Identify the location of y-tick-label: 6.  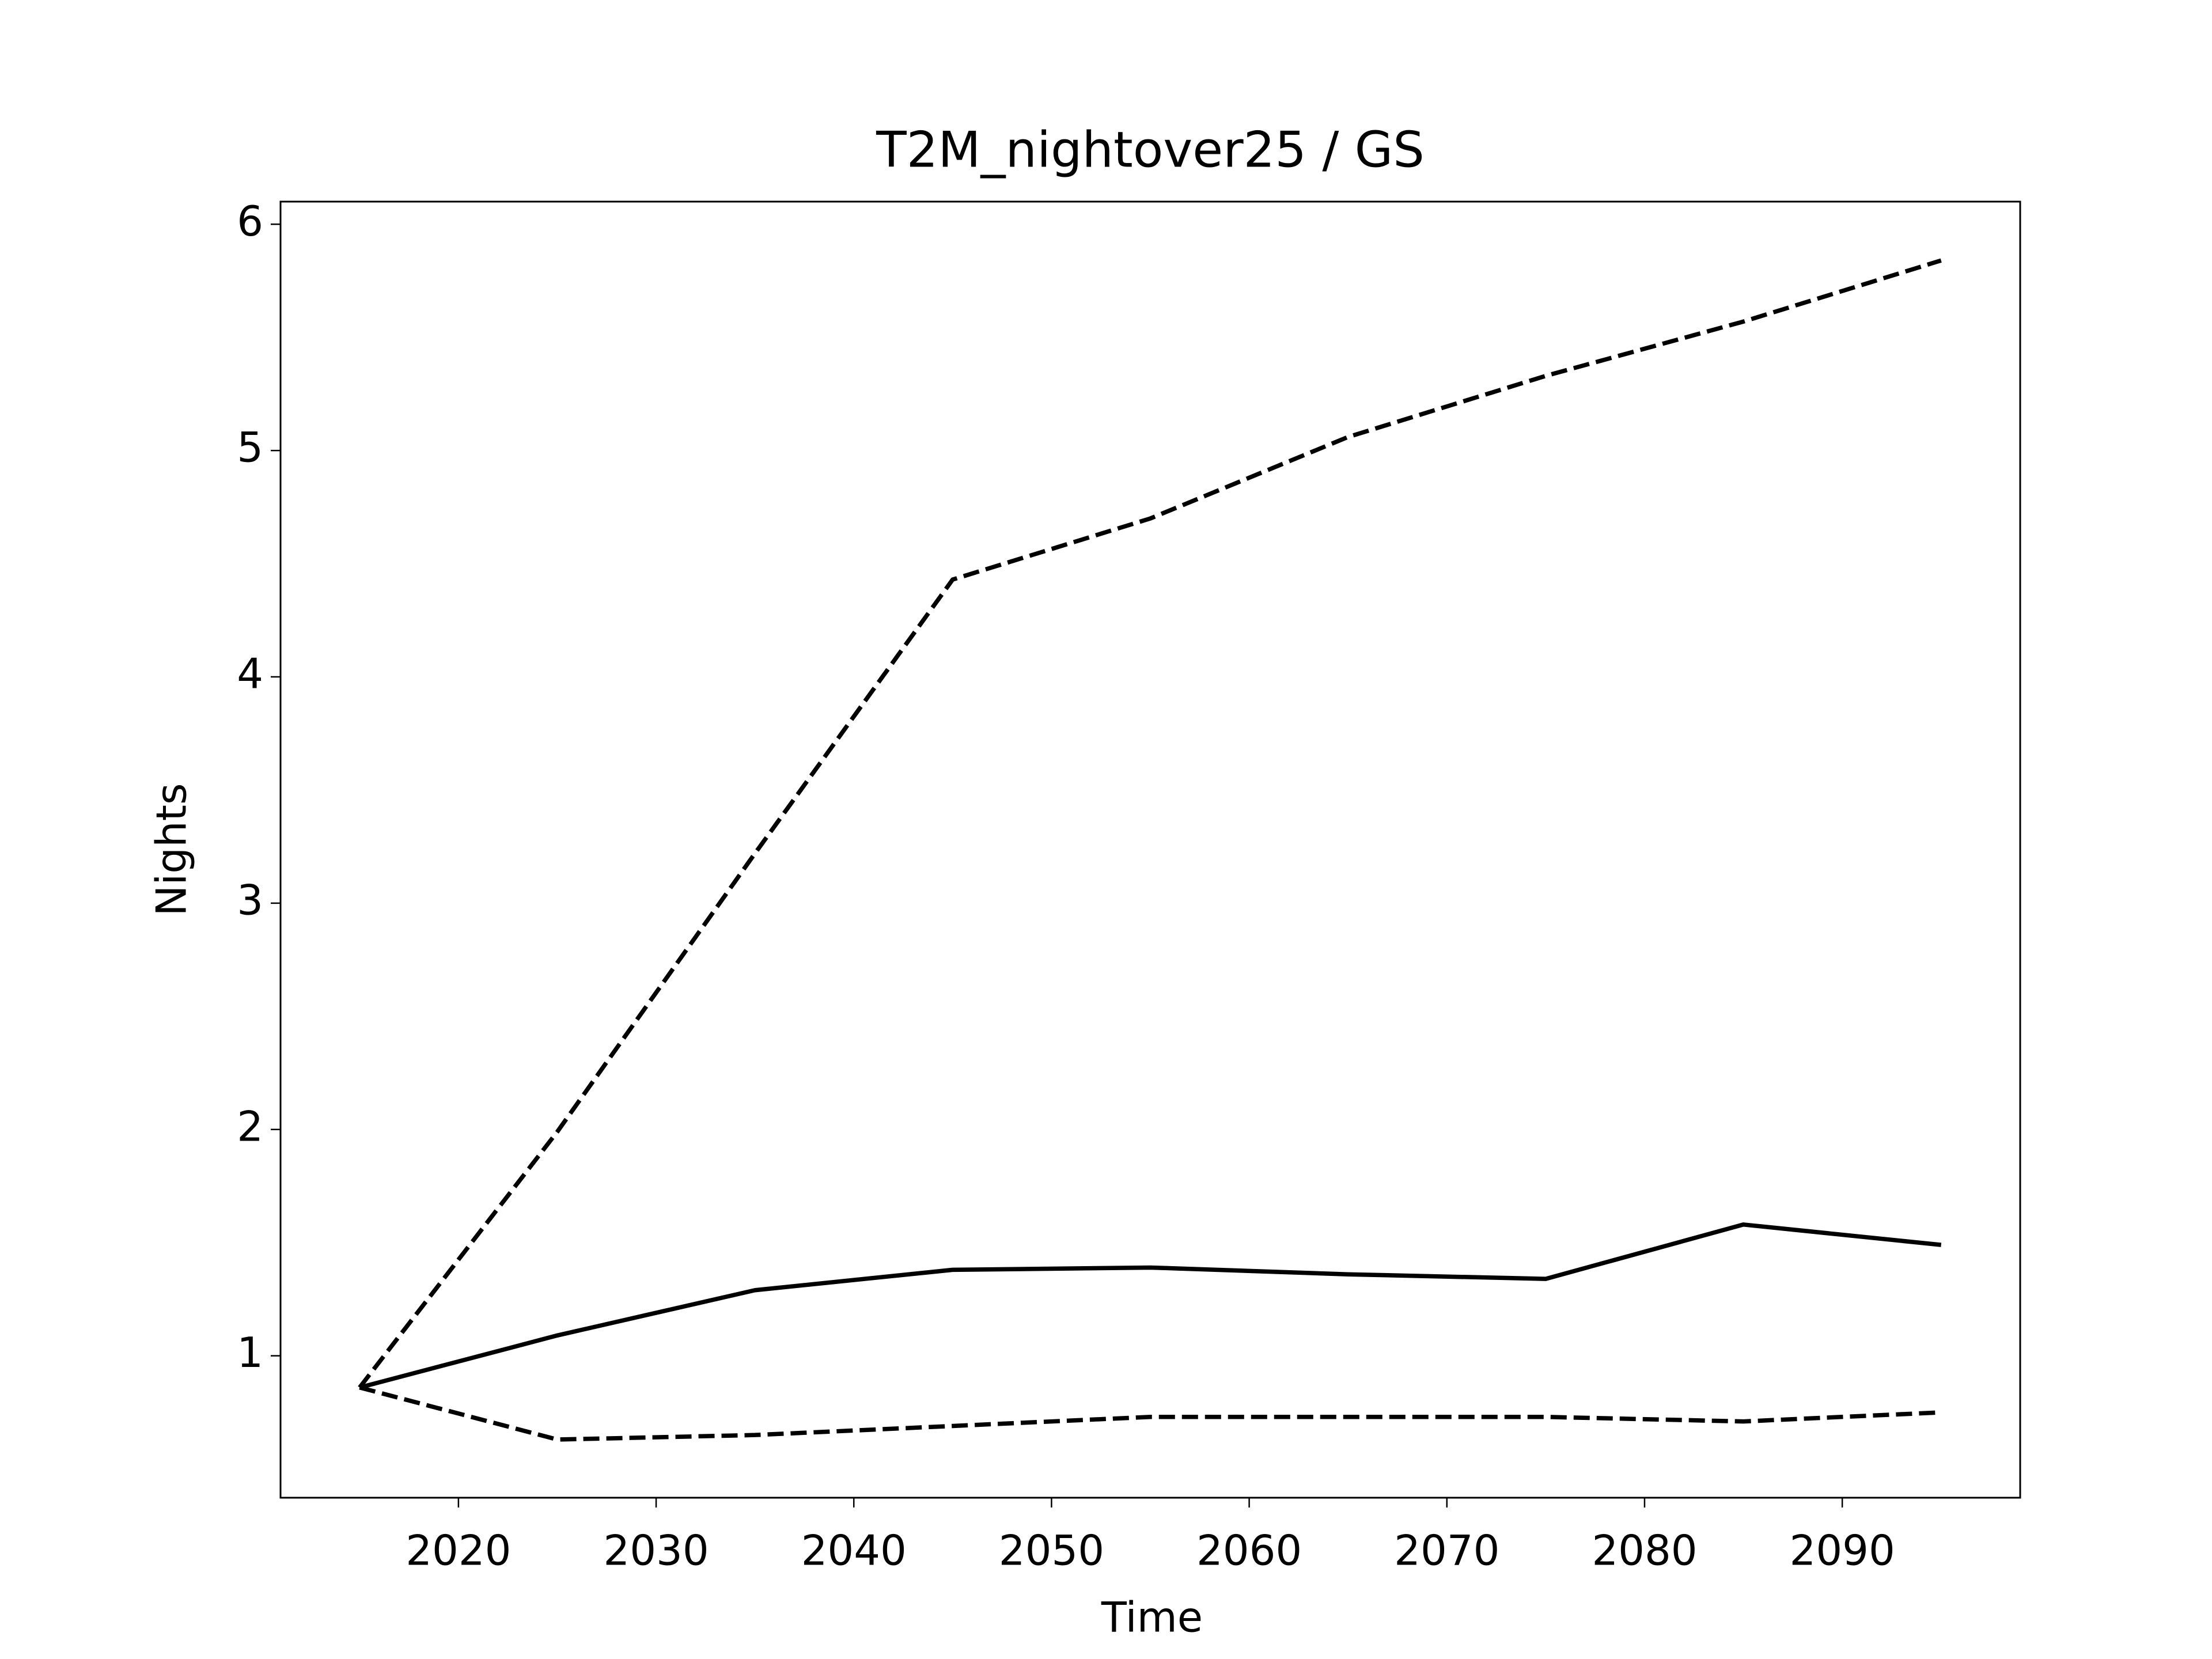
(250, 221).